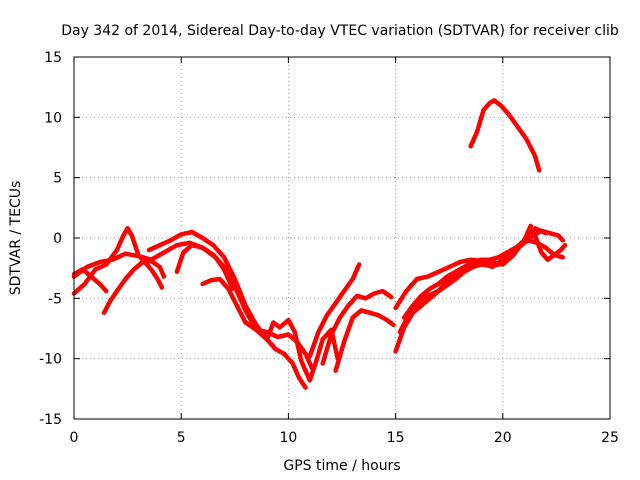  What do you see at coordinates (16, 238) in the screenshot?
I see `y-axis-label: SDTVAR / TECUs` at bounding box center [16, 238].